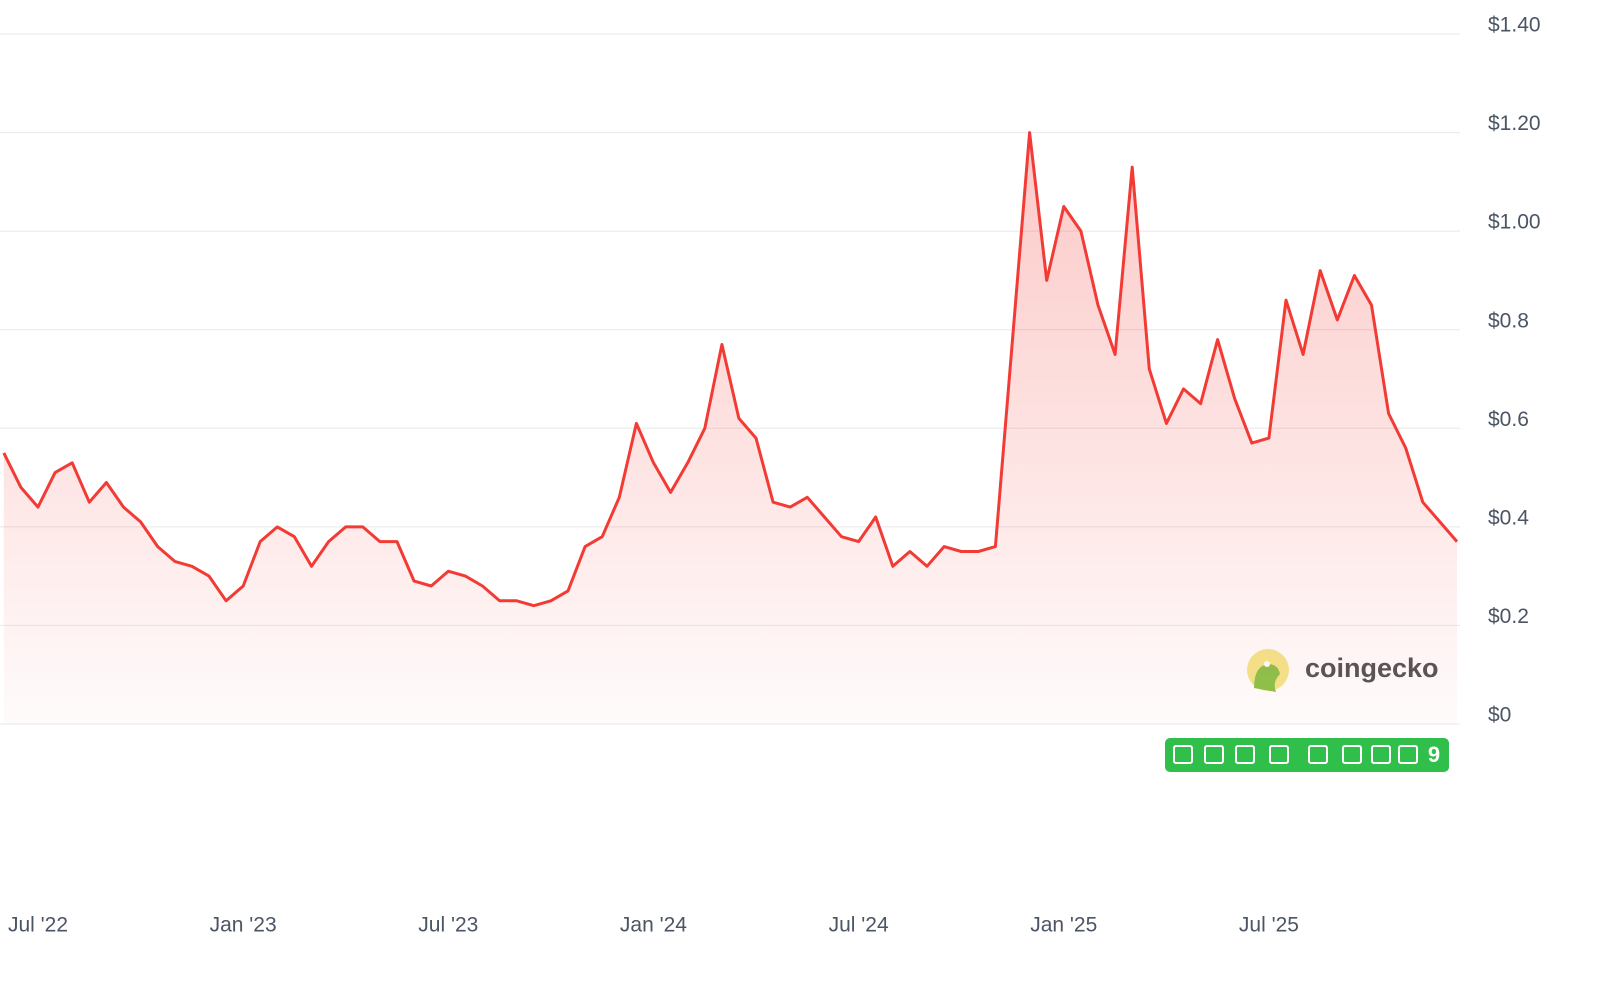 The height and width of the screenshot is (981, 1600). I want to click on y-tick-label: $0, so click(1499, 715).